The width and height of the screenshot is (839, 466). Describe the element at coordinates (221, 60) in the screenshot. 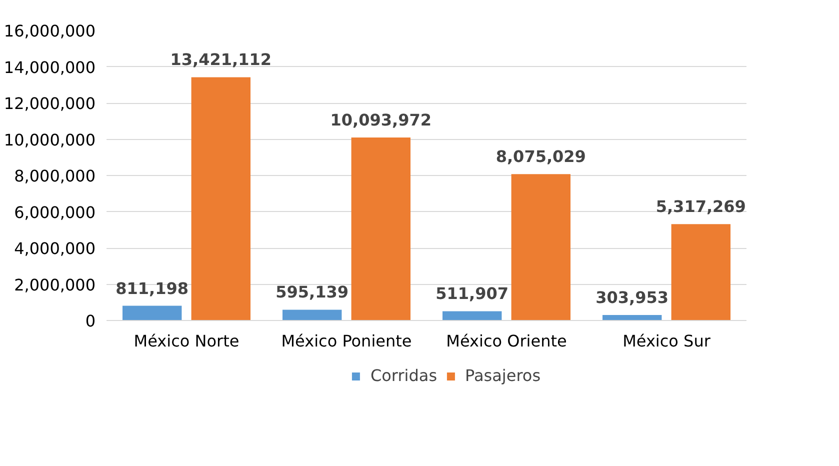

I see `data-label: 13,421,112` at that location.